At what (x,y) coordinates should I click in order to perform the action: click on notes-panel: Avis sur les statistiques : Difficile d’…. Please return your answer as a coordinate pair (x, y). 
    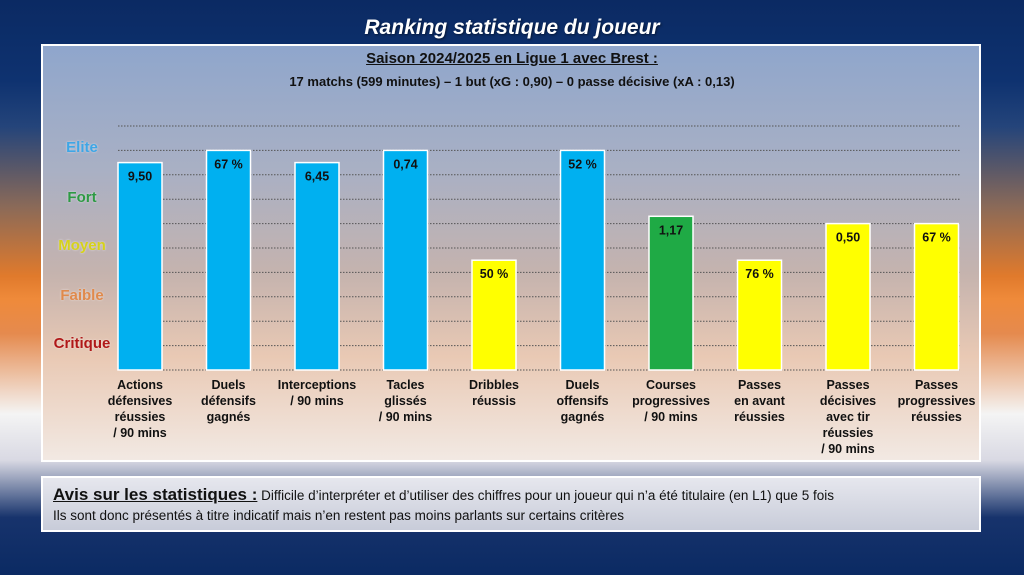
    Looking at the image, I should click on (511, 504).